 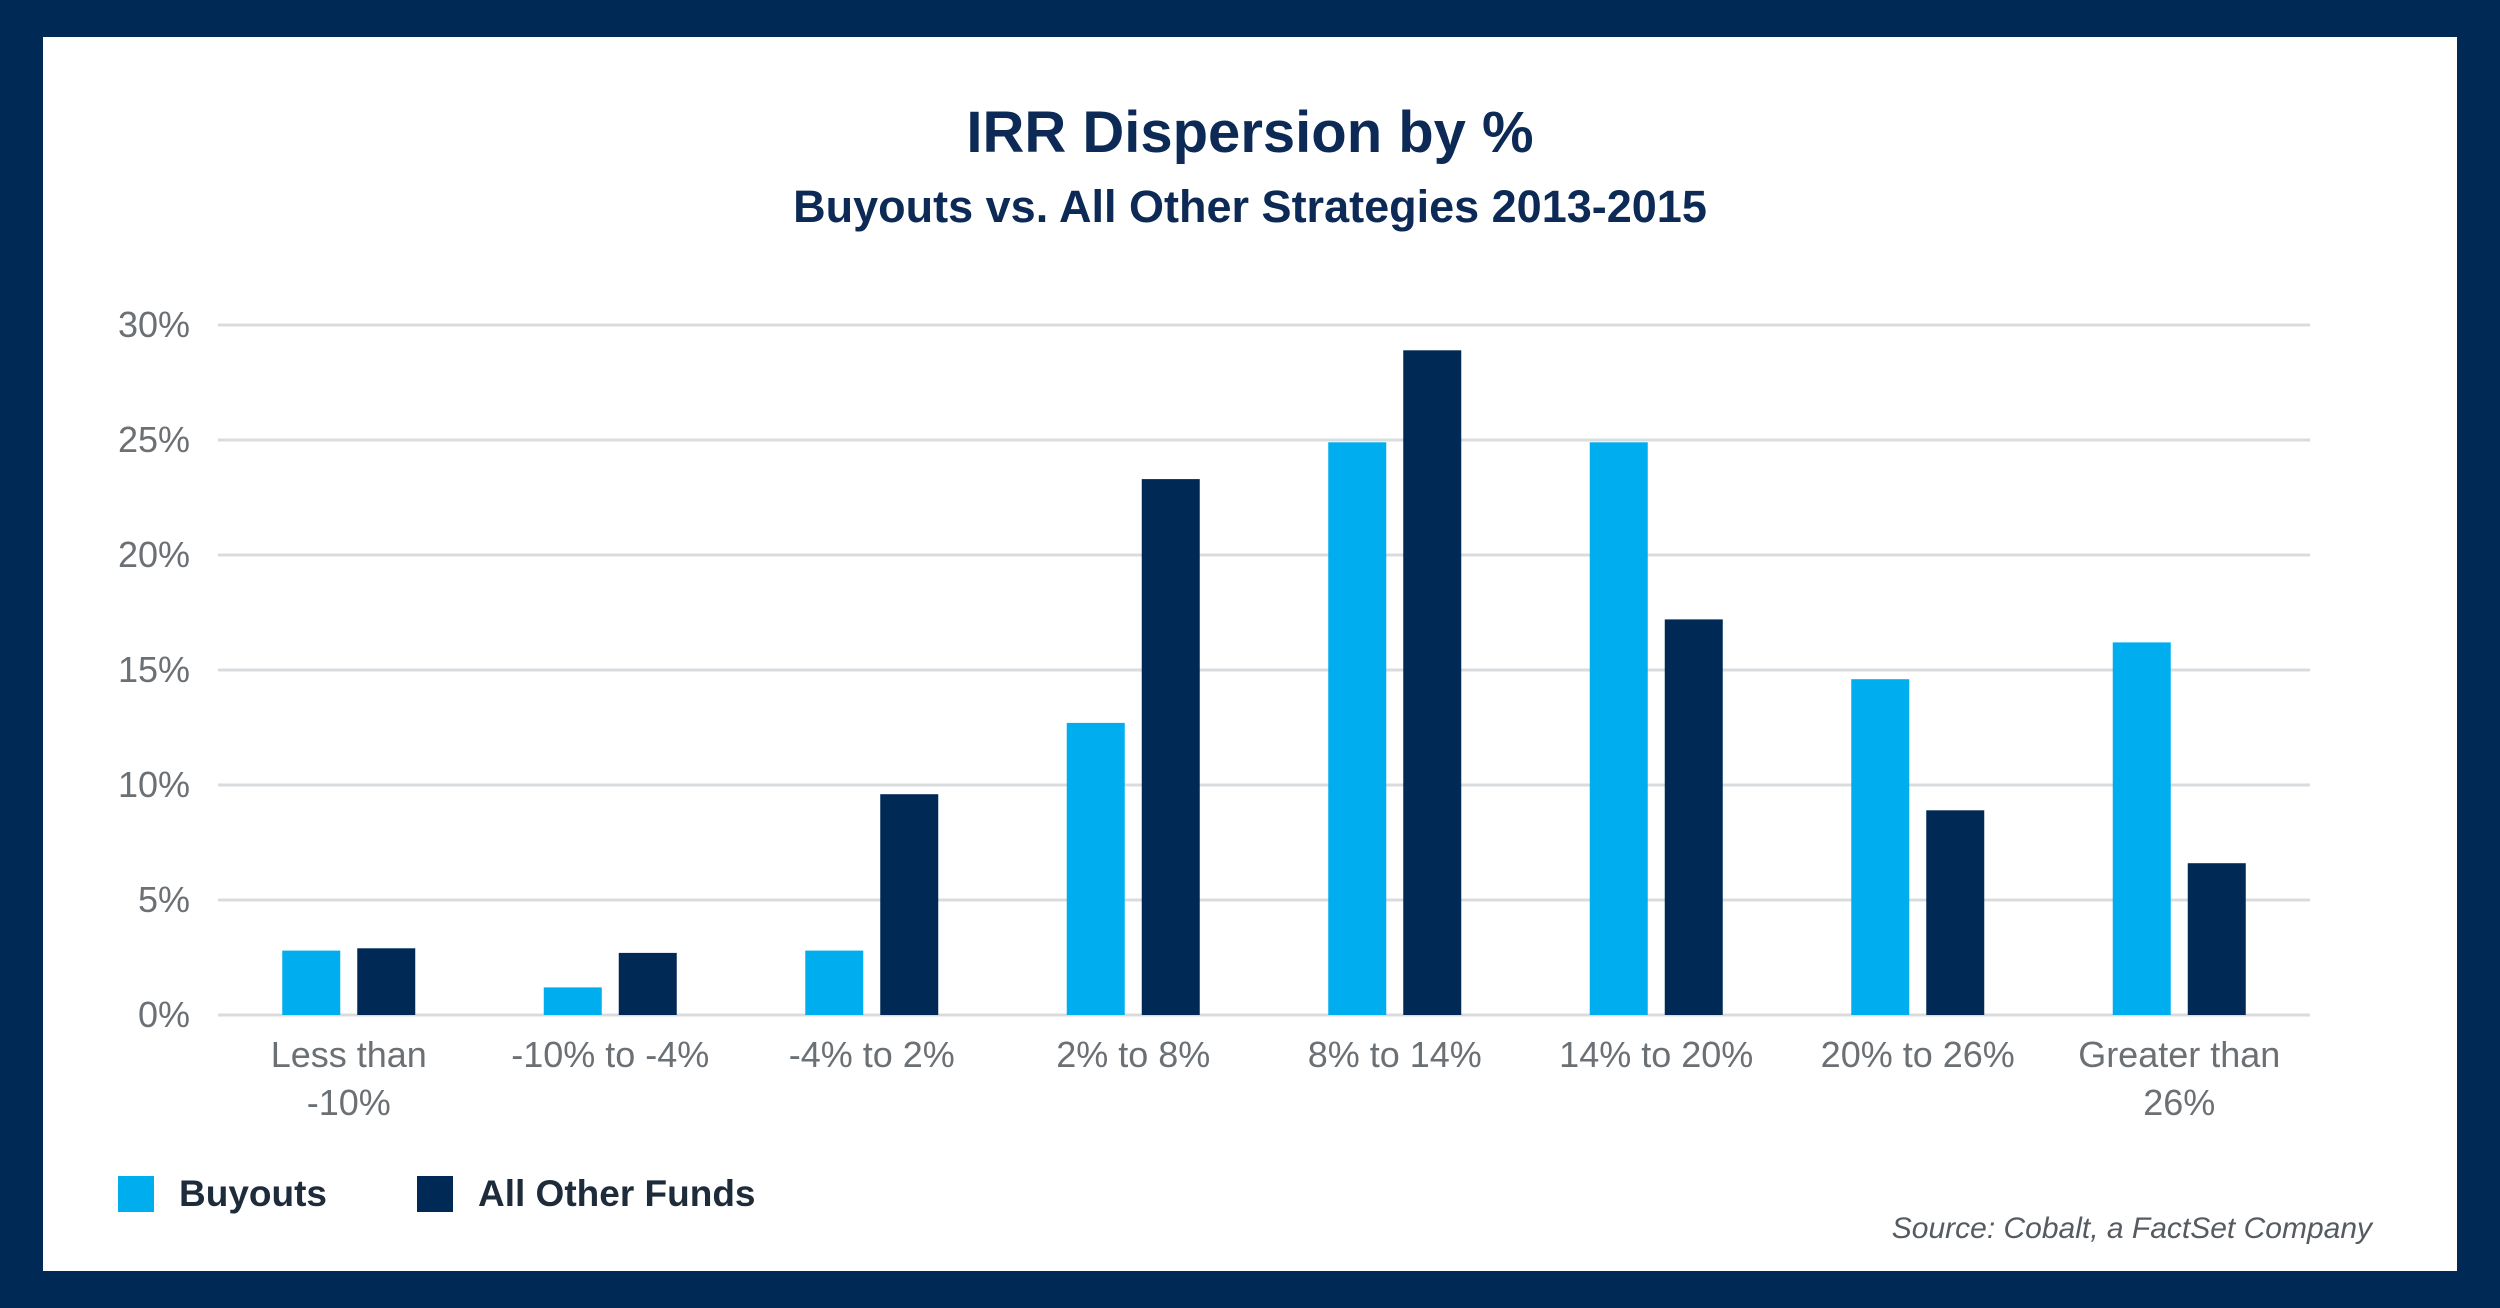 I want to click on legend-item-buyouts: Buyouts, so click(x=222, y=1194).